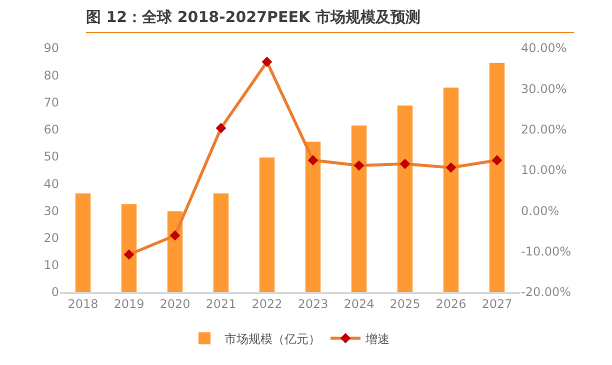 The width and height of the screenshot is (612, 365). What do you see at coordinates (377, 339) in the screenshot?
I see `legend-label: 增速` at bounding box center [377, 339].